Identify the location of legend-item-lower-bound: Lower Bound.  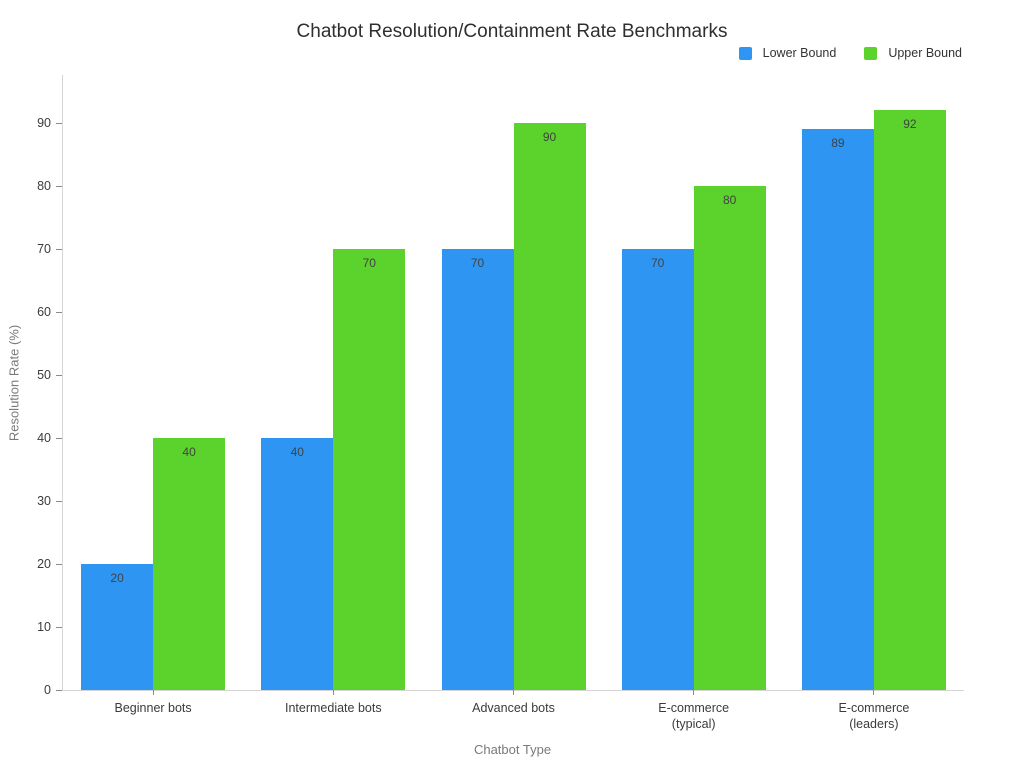
(787, 53).